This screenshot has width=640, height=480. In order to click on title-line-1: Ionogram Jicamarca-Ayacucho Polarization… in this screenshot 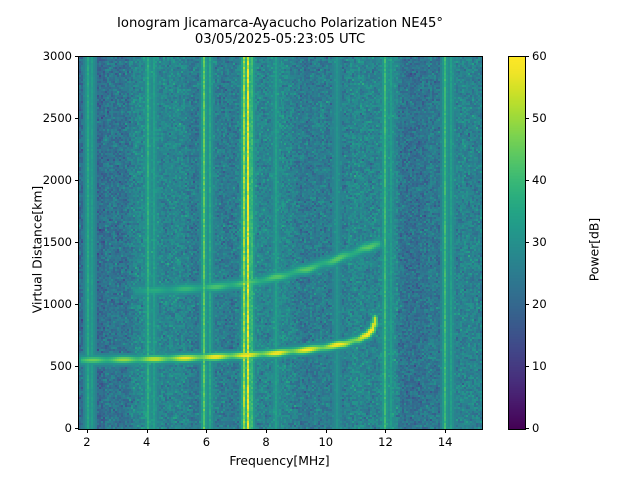, I will do `click(280, 23)`.